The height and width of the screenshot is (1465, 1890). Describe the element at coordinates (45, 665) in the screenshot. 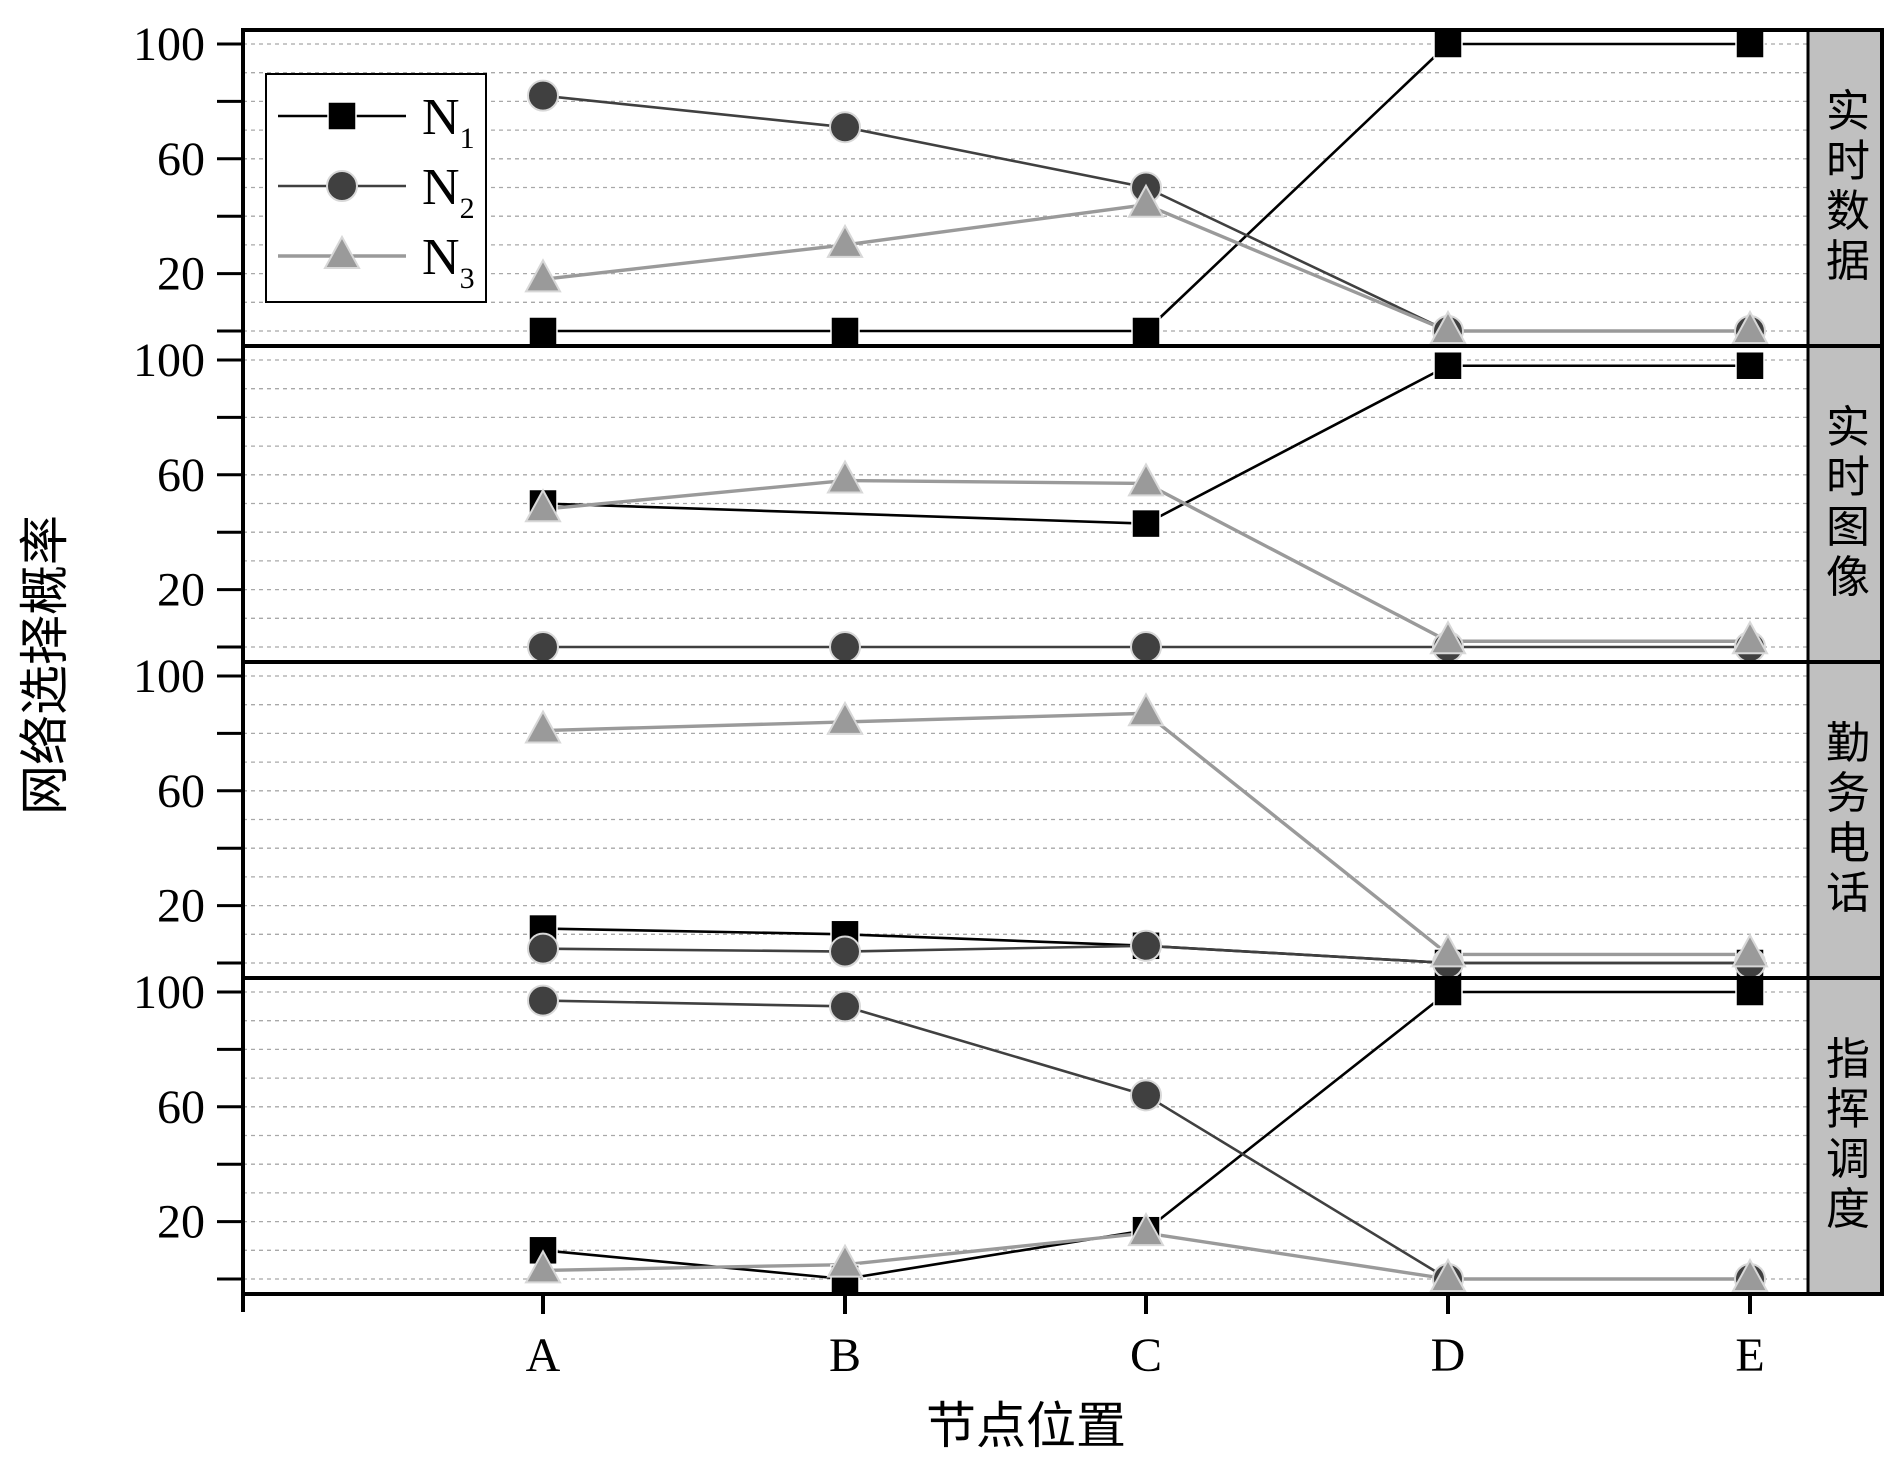

I see `y-axis-title: 网络选择概率` at that location.